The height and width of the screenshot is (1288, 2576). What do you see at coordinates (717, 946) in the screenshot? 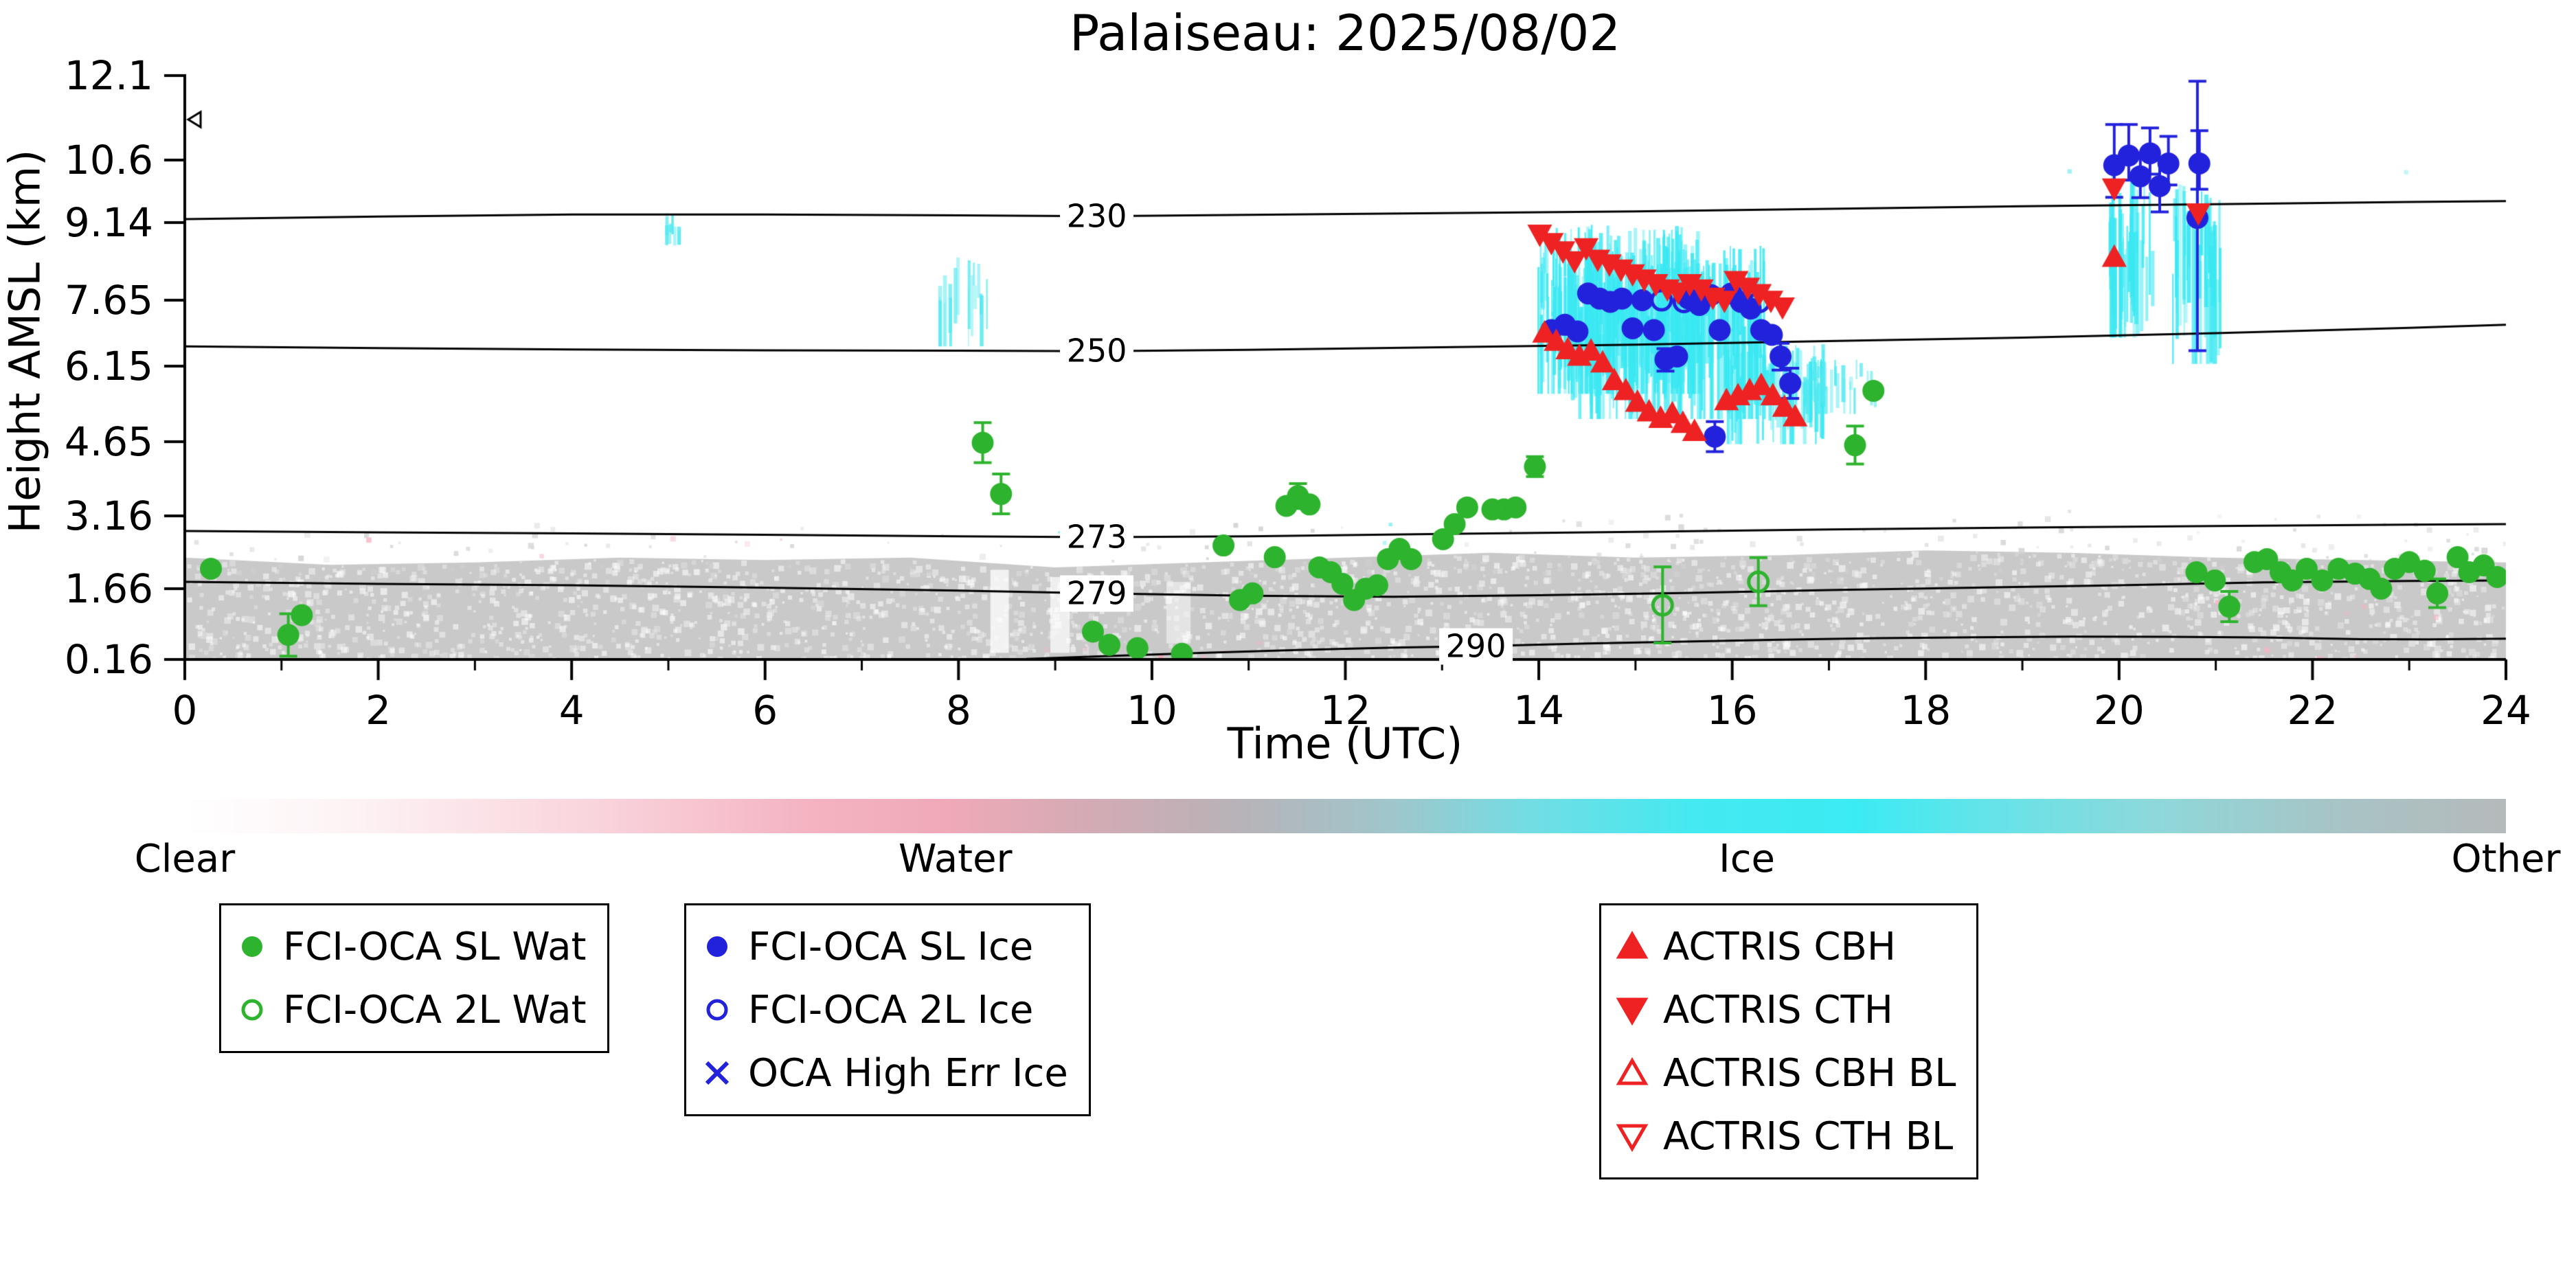
I see `blue-filled-circle-icon` at bounding box center [717, 946].